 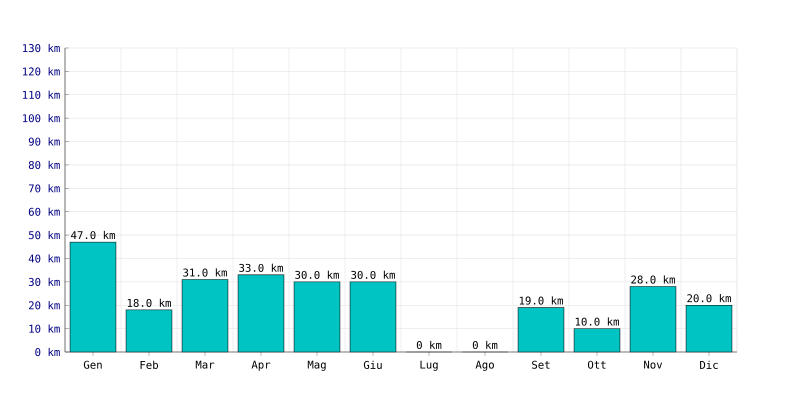 I want to click on y-tick-label: 70 km, so click(x=44, y=188).